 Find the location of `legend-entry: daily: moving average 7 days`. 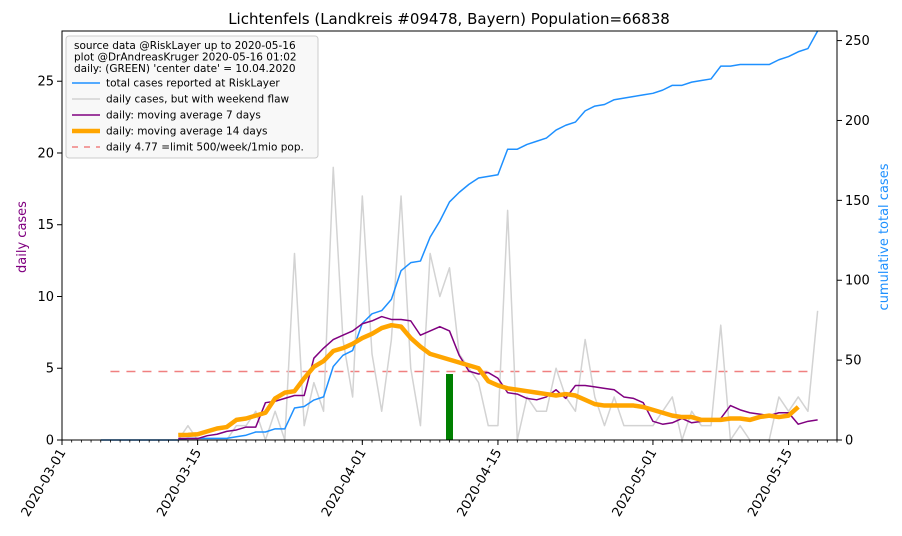

legend-entry: daily: moving average 7 days is located at coordinates (166, 116).